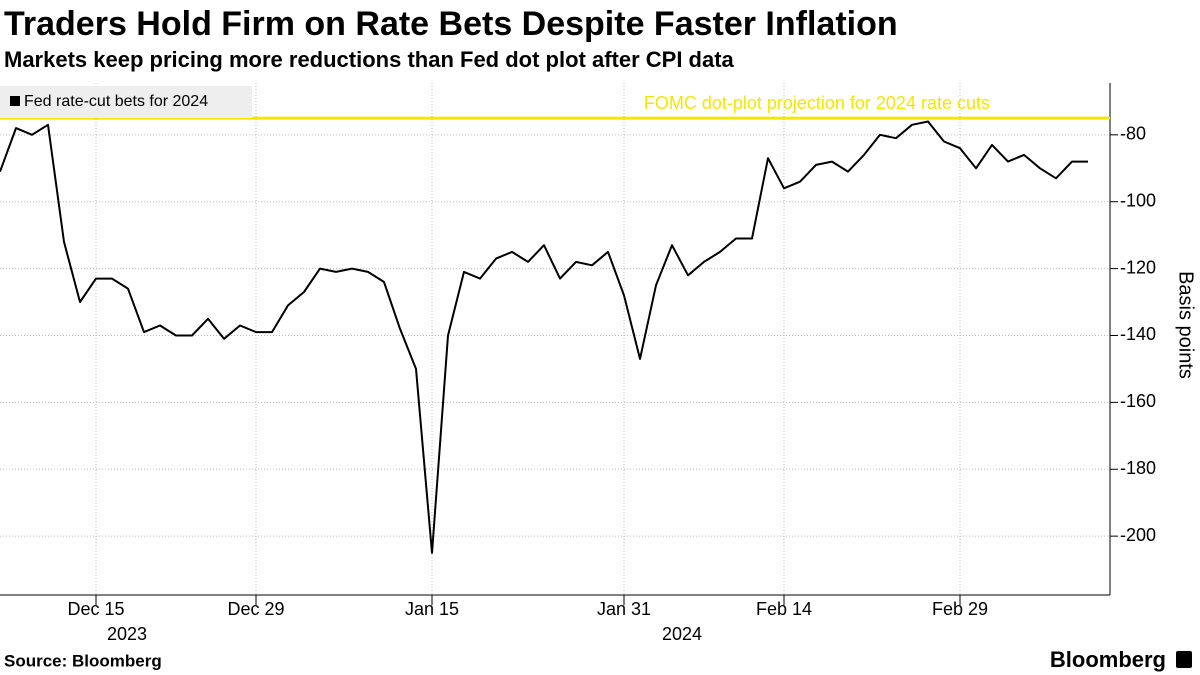 Image resolution: width=1200 pixels, height=675 pixels. I want to click on x-tick-label: Dec 29, so click(255, 609).